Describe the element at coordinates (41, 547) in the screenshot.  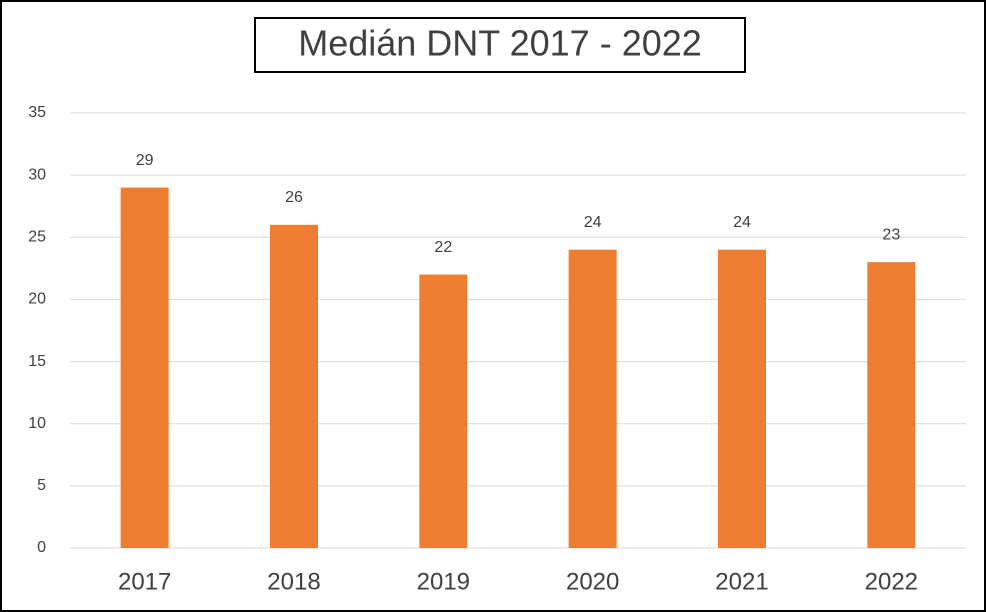
I see `y-tick-label: 0` at that location.